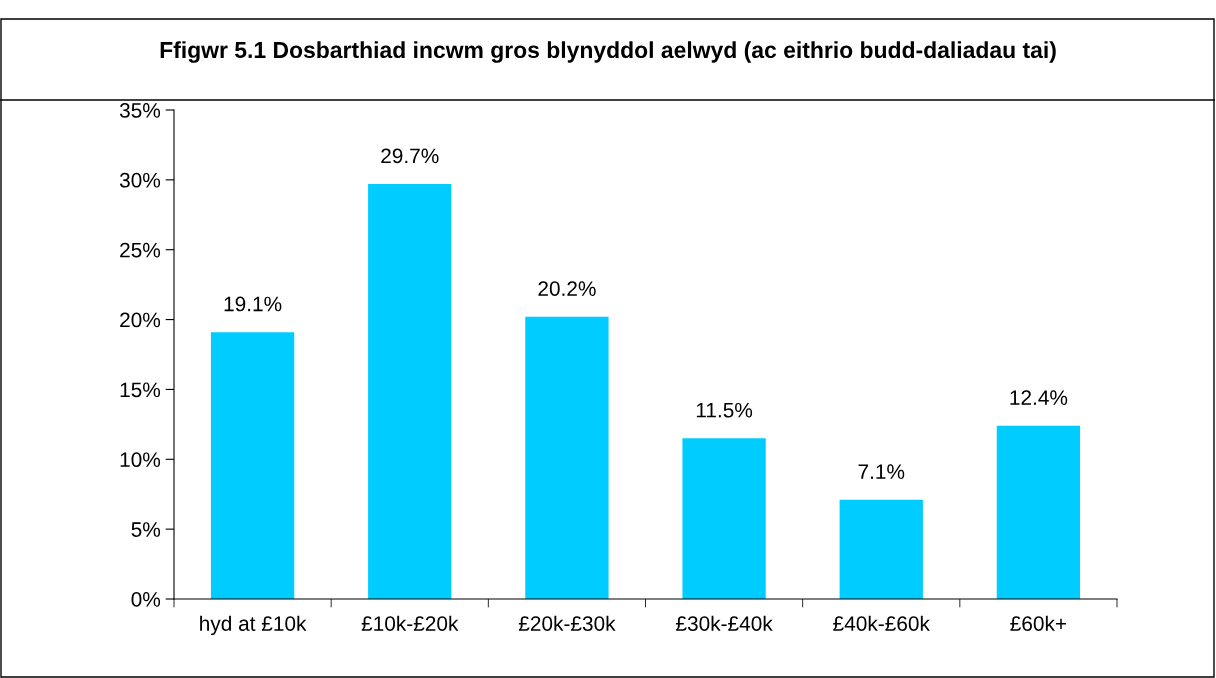  I want to click on data-label: 11.5%, so click(724, 410).